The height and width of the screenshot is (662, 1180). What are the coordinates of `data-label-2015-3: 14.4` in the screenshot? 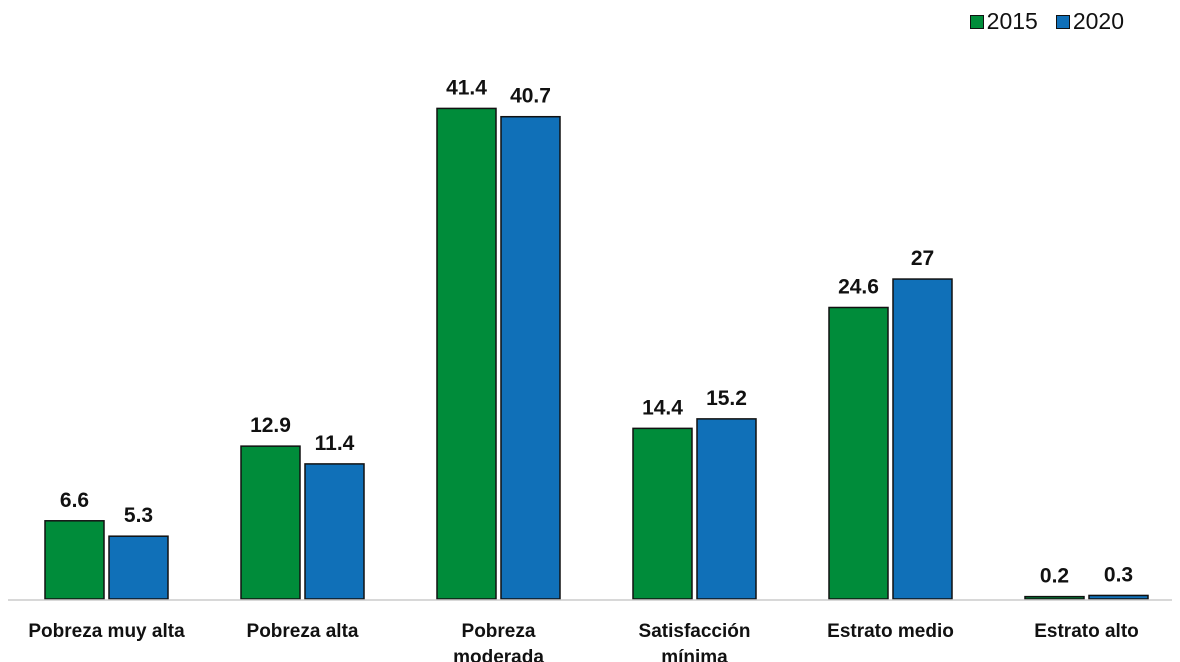 It's located at (662, 407).